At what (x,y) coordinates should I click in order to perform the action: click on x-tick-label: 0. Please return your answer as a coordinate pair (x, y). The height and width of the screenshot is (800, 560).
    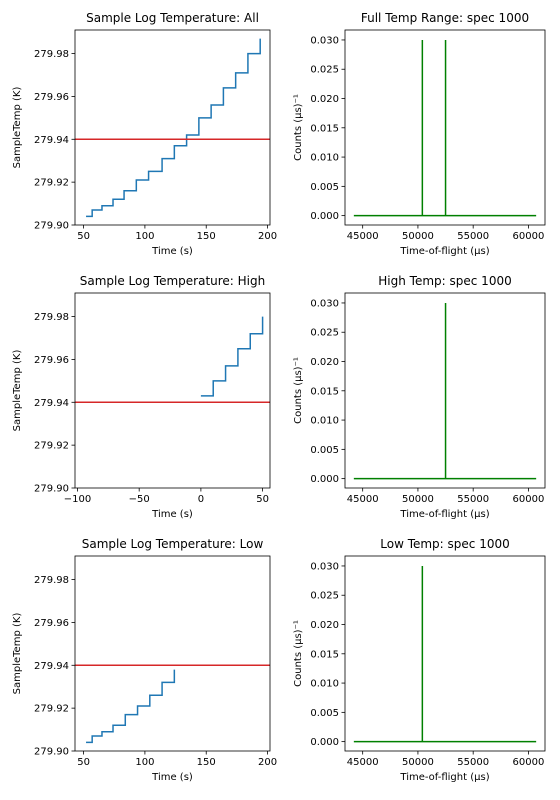
    Looking at the image, I should click on (201, 499).